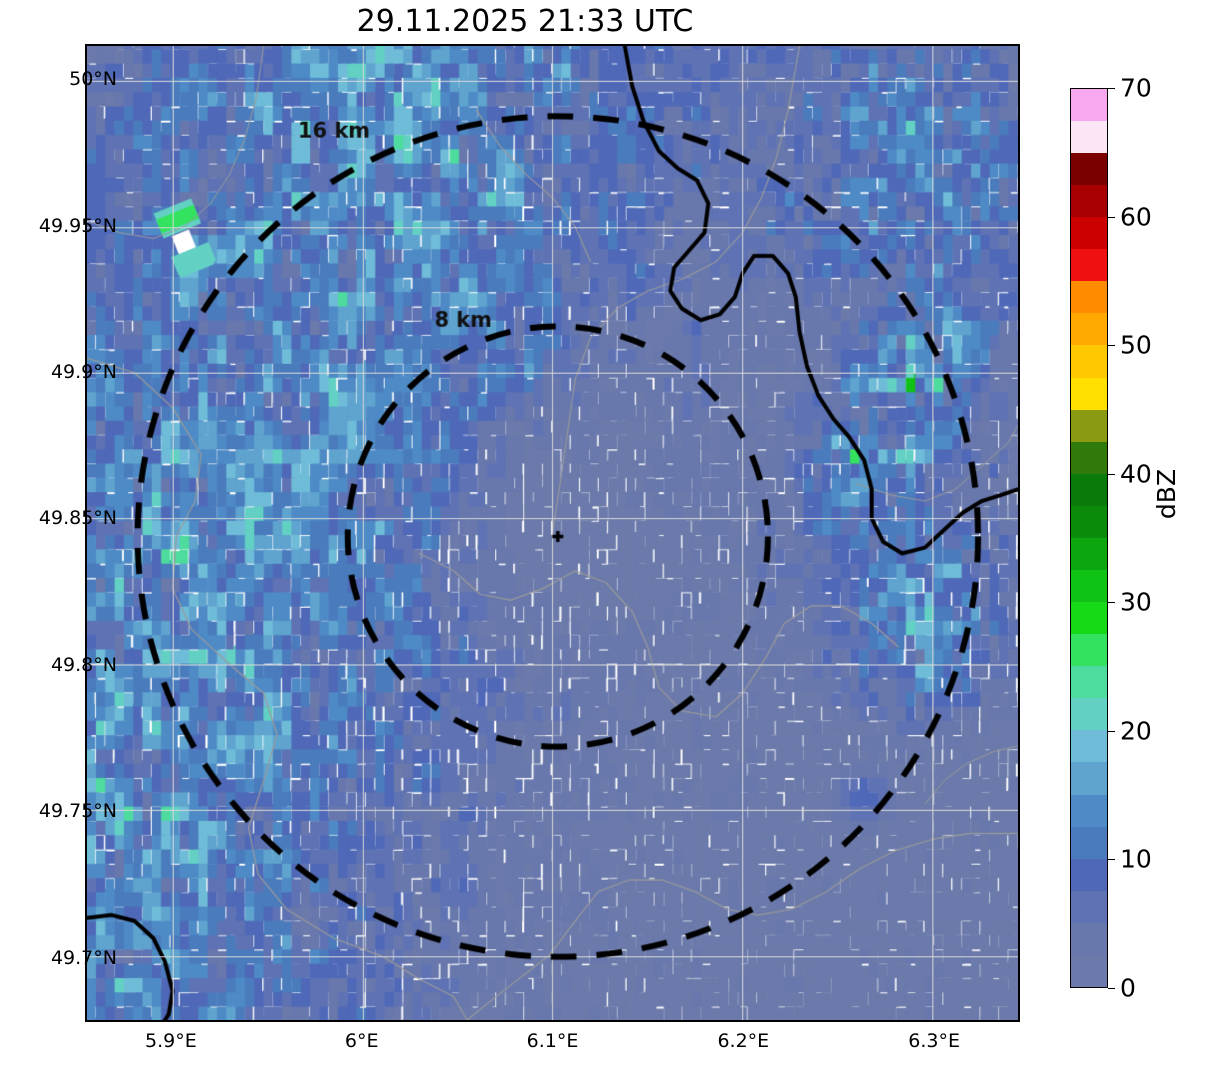 This screenshot has width=1207, height=1069. I want to click on y-tick-label: 49.75°N, so click(77, 811).